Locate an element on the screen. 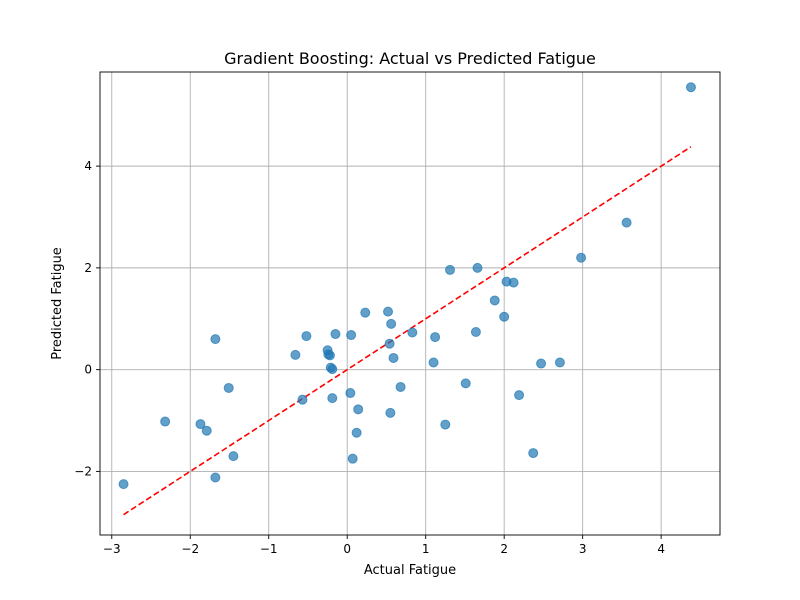  x-tick-label: 2 is located at coordinates (504, 549).